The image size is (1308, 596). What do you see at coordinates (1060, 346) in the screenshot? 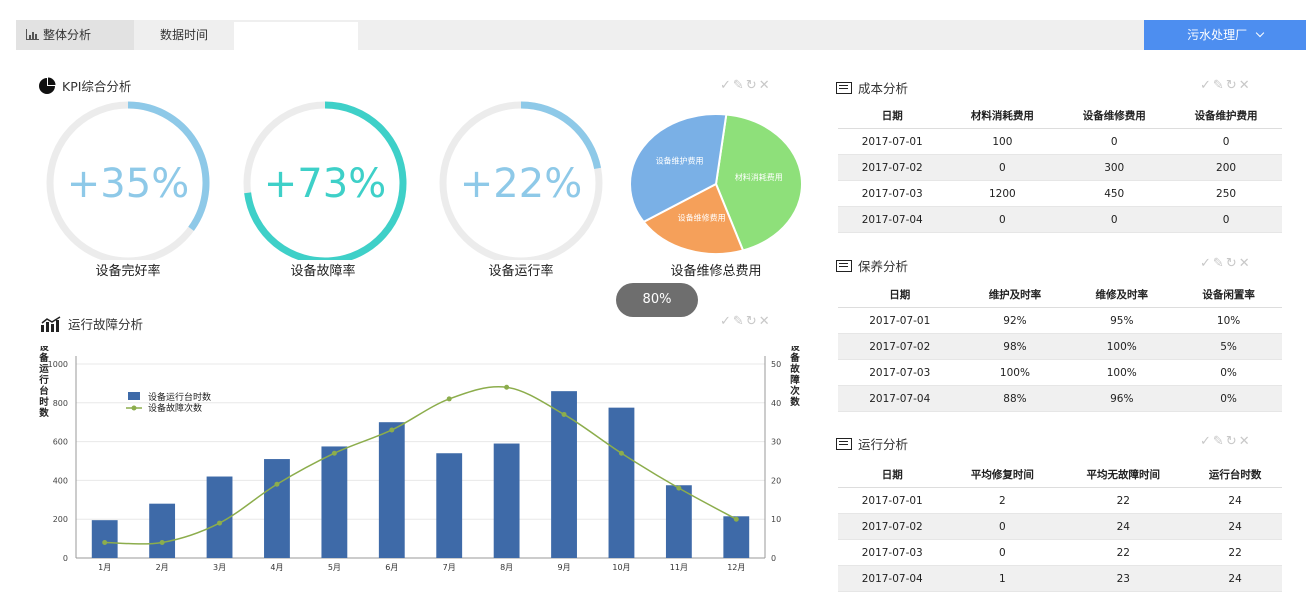
I see `table-row: 2017-07-02 98% 100% 5%` at bounding box center [1060, 346].